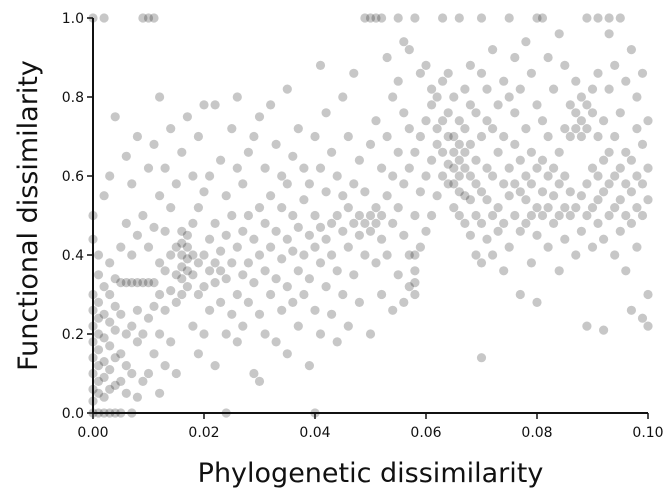 This screenshot has height=490, width=666. What do you see at coordinates (370, 427) in the screenshot?
I see `x-axis-ticks: 0.00 0.02 0.04 0.06 0.08 0.10` at bounding box center [370, 427].